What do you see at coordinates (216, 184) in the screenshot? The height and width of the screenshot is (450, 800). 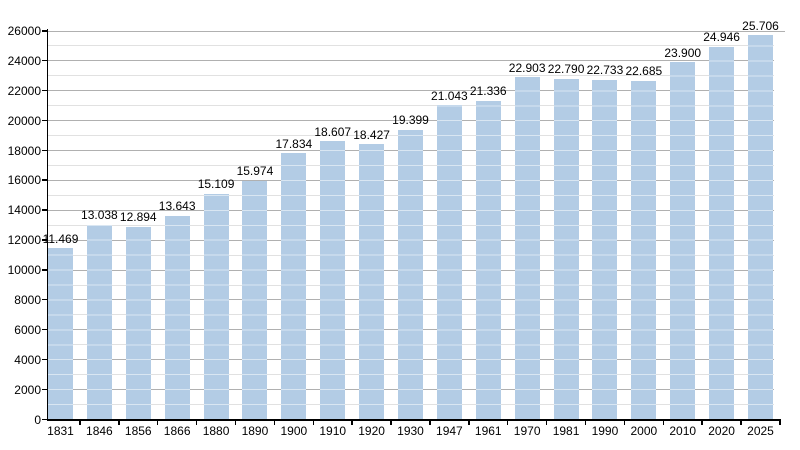 I see `bar-value-label: 15.109` at bounding box center [216, 184].